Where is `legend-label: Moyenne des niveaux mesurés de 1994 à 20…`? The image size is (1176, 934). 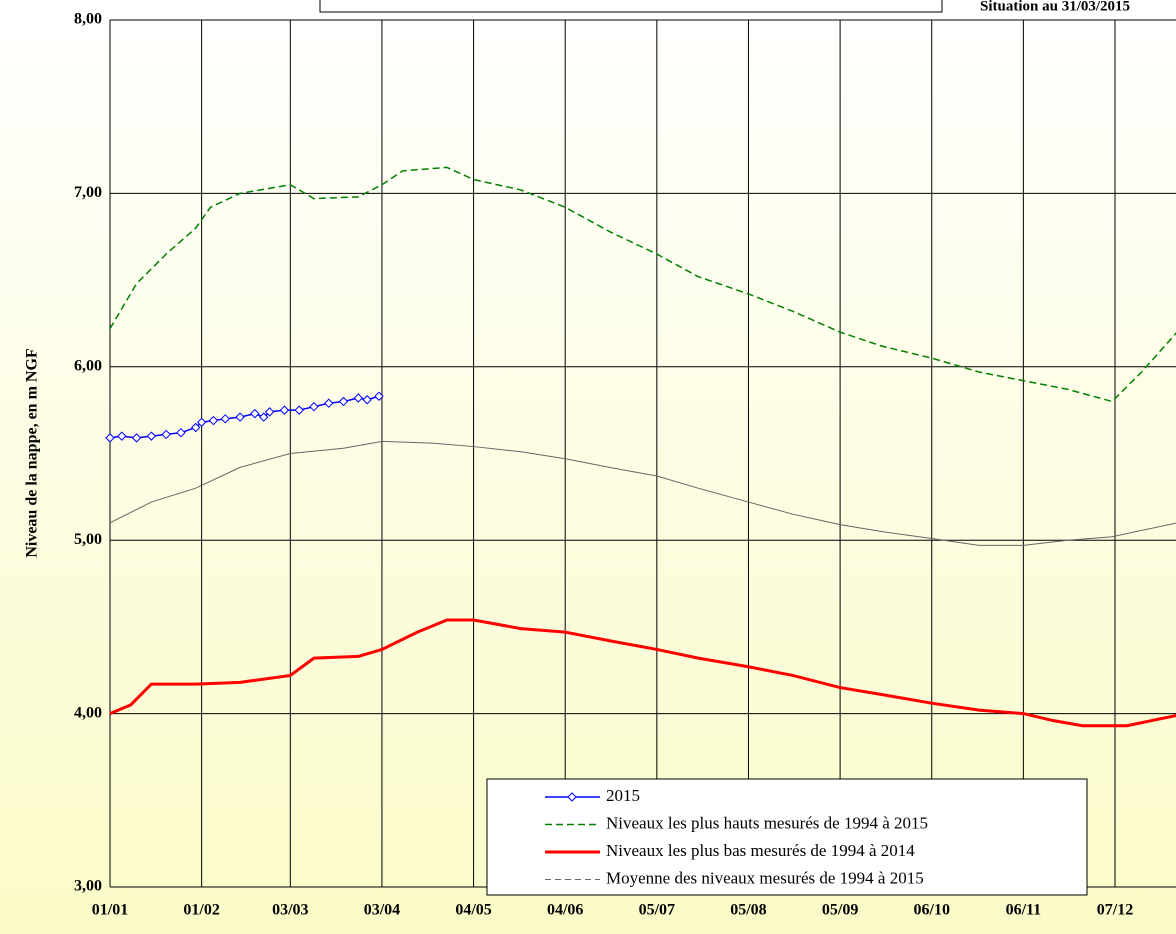
legend-label: Moyenne des niveaux mesurés de 1994 à 20… is located at coordinates (765, 877).